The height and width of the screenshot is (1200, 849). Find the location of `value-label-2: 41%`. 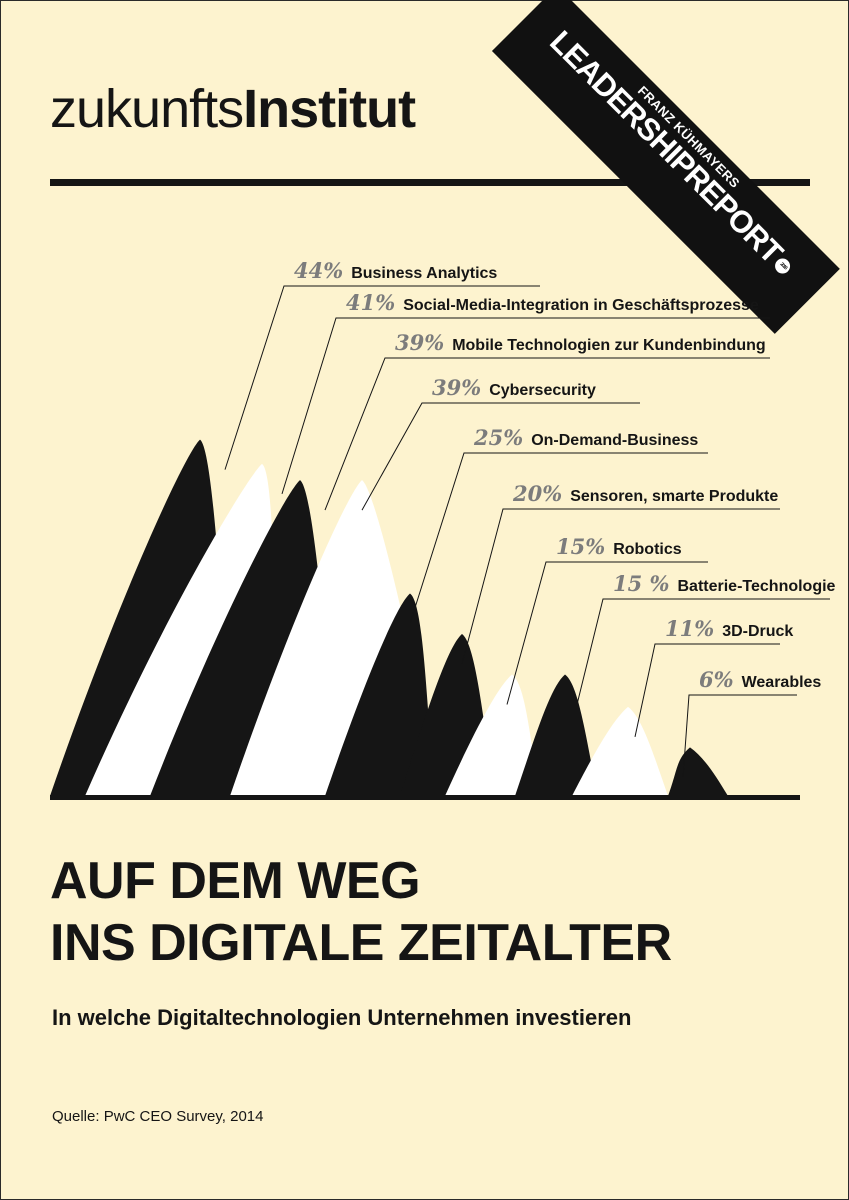

value-label-2: 41% is located at coordinates (370, 302).